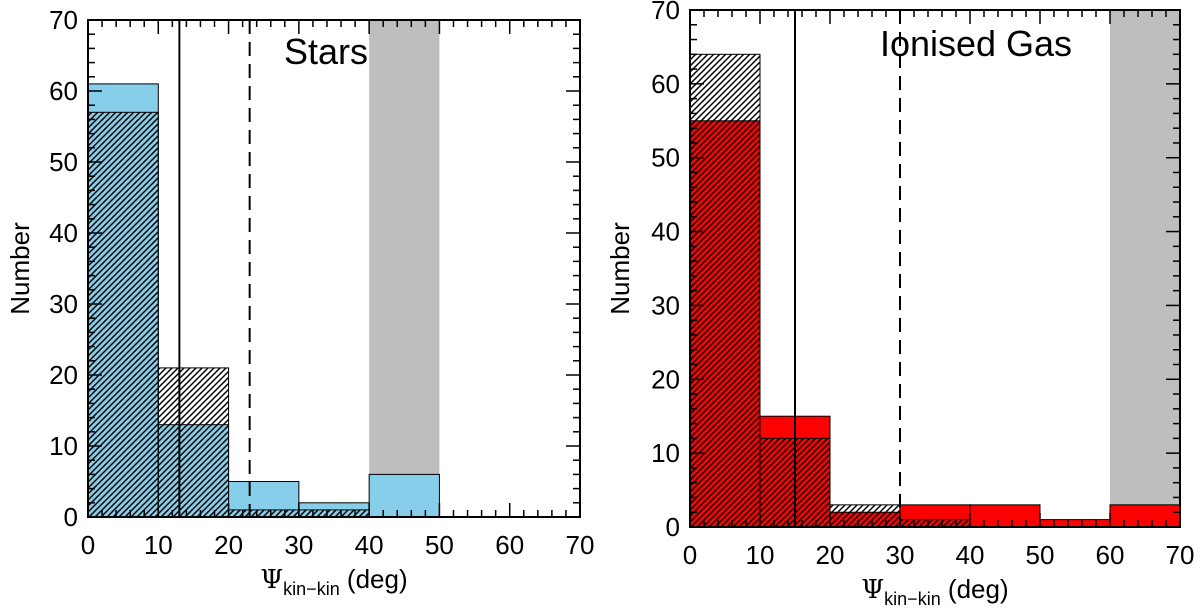 This screenshot has width=1200, height=612. Describe the element at coordinates (976, 43) in the screenshot. I see `panel-title: Ionised Gas` at that location.